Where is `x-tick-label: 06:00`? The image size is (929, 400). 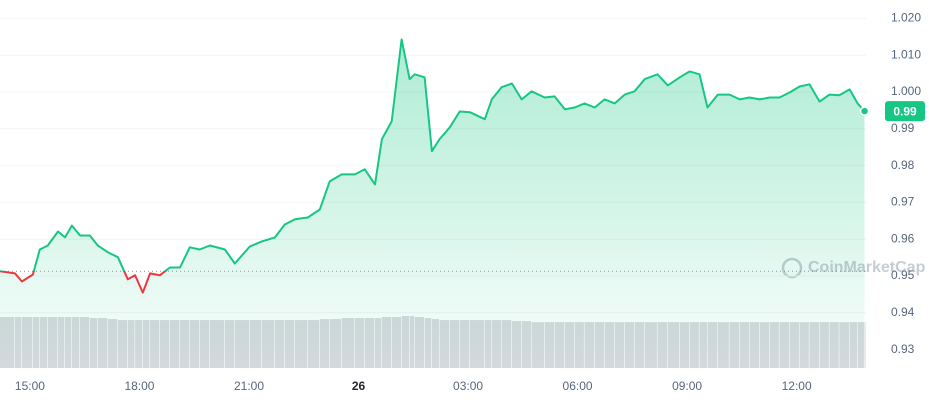 x-tick-label: 06:00 is located at coordinates (578, 386).